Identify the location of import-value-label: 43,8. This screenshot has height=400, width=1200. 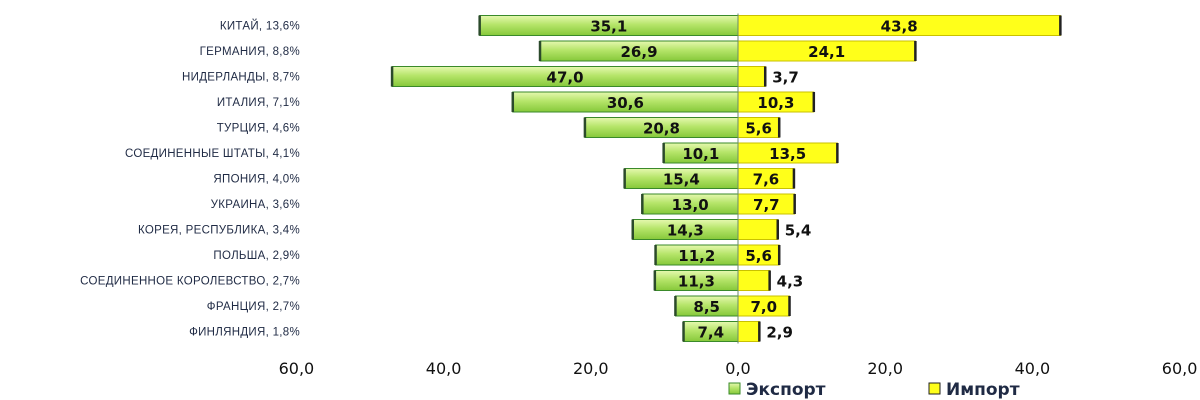
(899, 27).